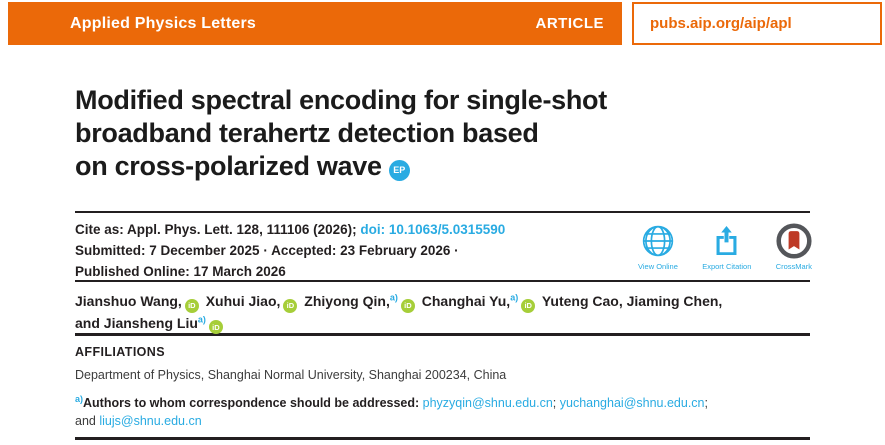 The image size is (885, 445). What do you see at coordinates (156, 229) in the screenshot?
I see `cite-prefix: Cite as: Appl. Phys. Lett.` at bounding box center [156, 229].